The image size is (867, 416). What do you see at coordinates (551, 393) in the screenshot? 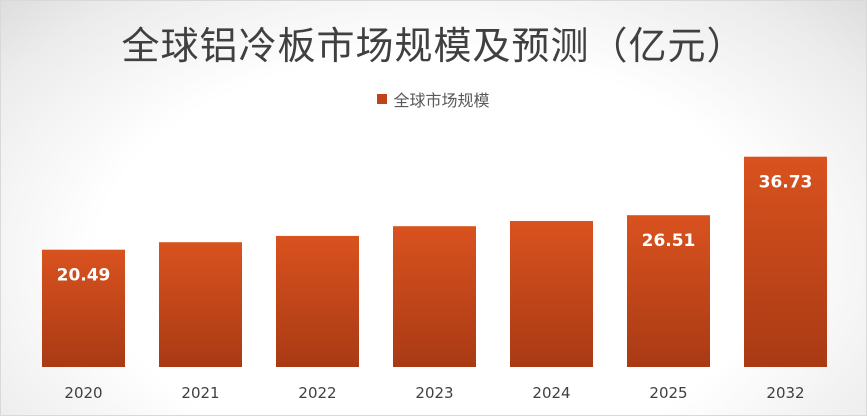
I see `x-tick-label-2024: 2024` at bounding box center [551, 393].